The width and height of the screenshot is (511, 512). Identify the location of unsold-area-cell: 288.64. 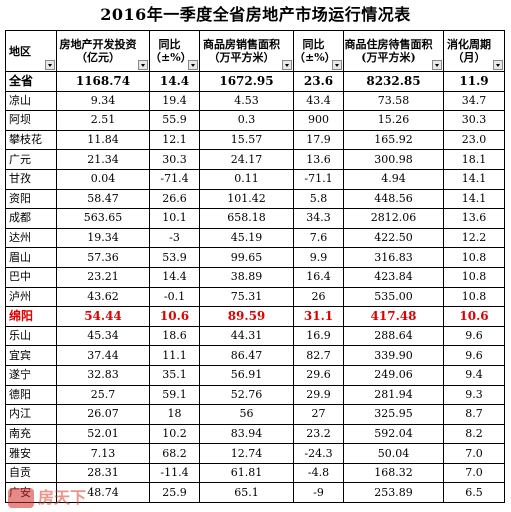
(393, 336).